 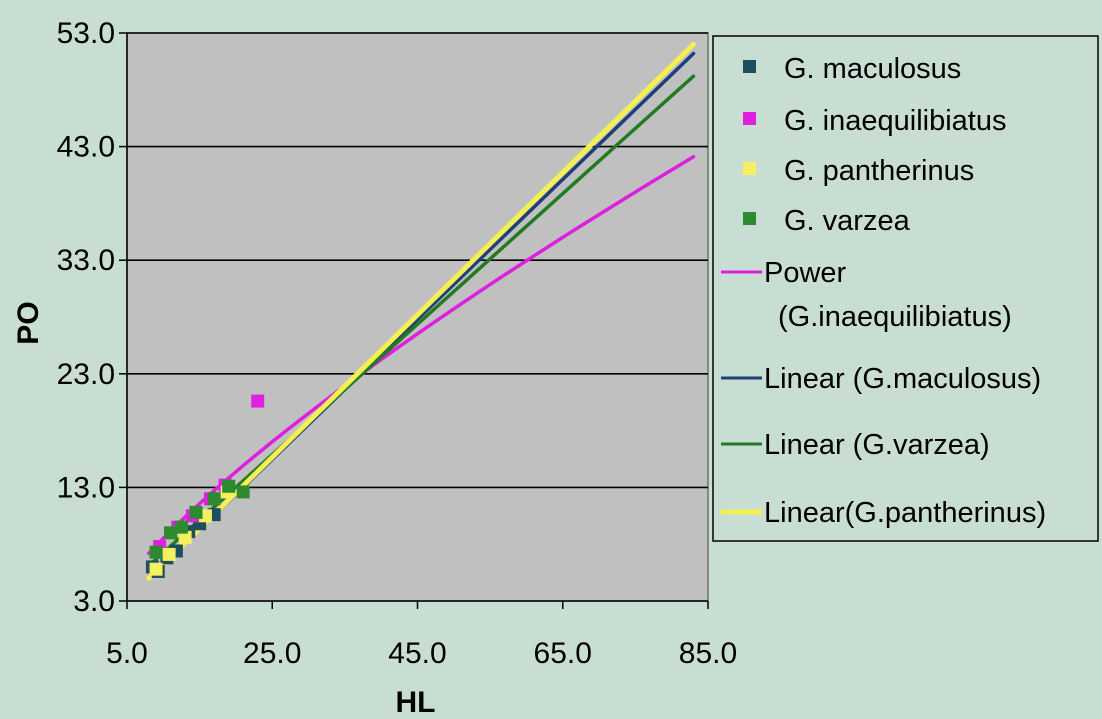 I want to click on legend-label: Power, so click(x=805, y=273).